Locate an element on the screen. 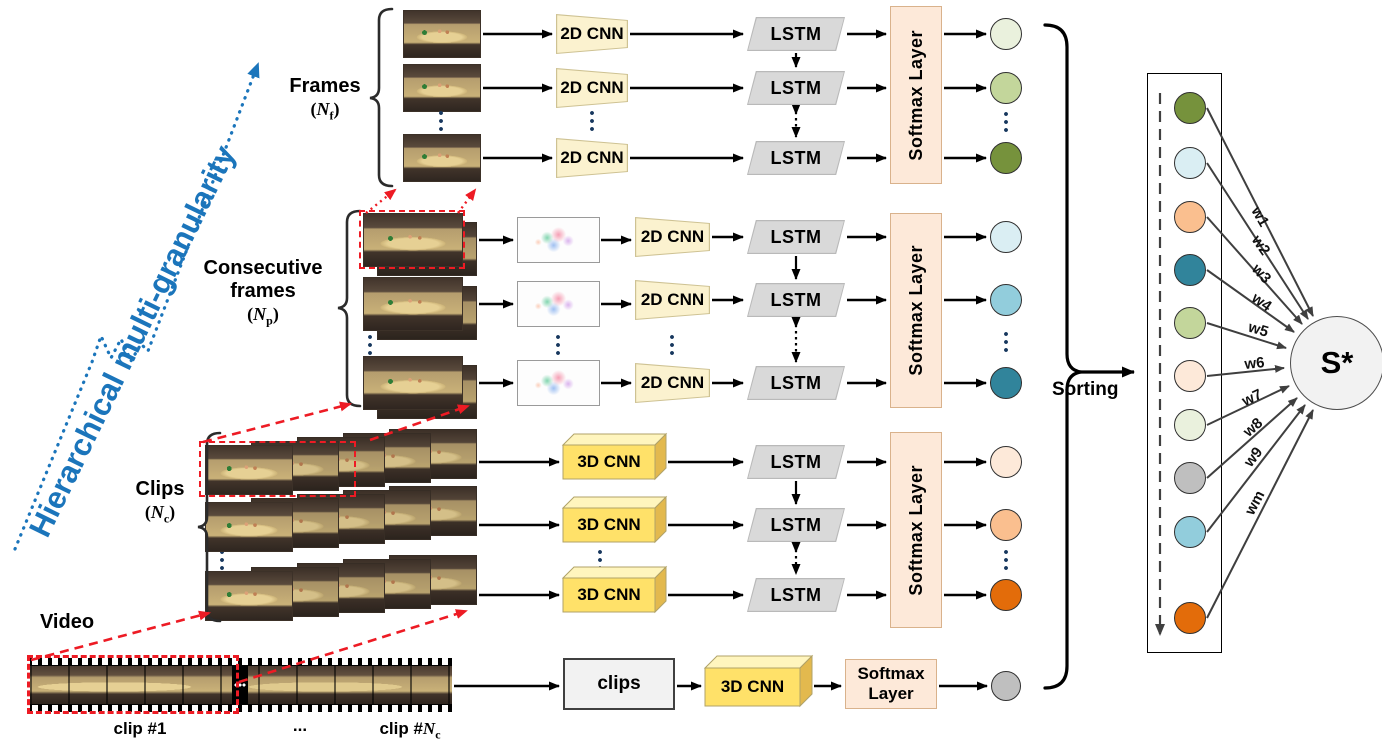 The image size is (1382, 743). fused-score-node: S* is located at coordinates (1336, 363).